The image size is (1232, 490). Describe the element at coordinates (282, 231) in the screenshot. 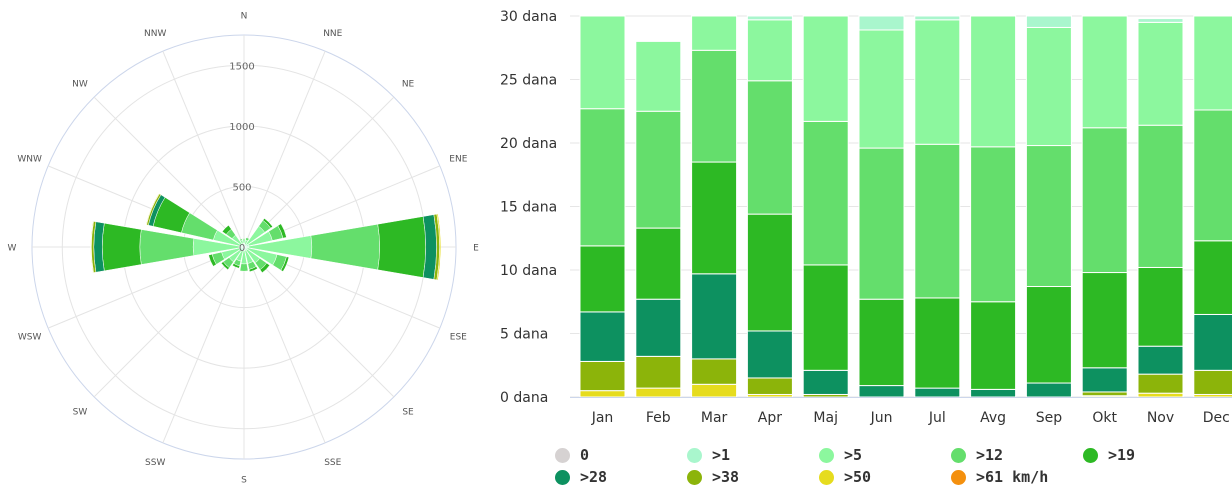

I see `rose-segment-ene` at that location.